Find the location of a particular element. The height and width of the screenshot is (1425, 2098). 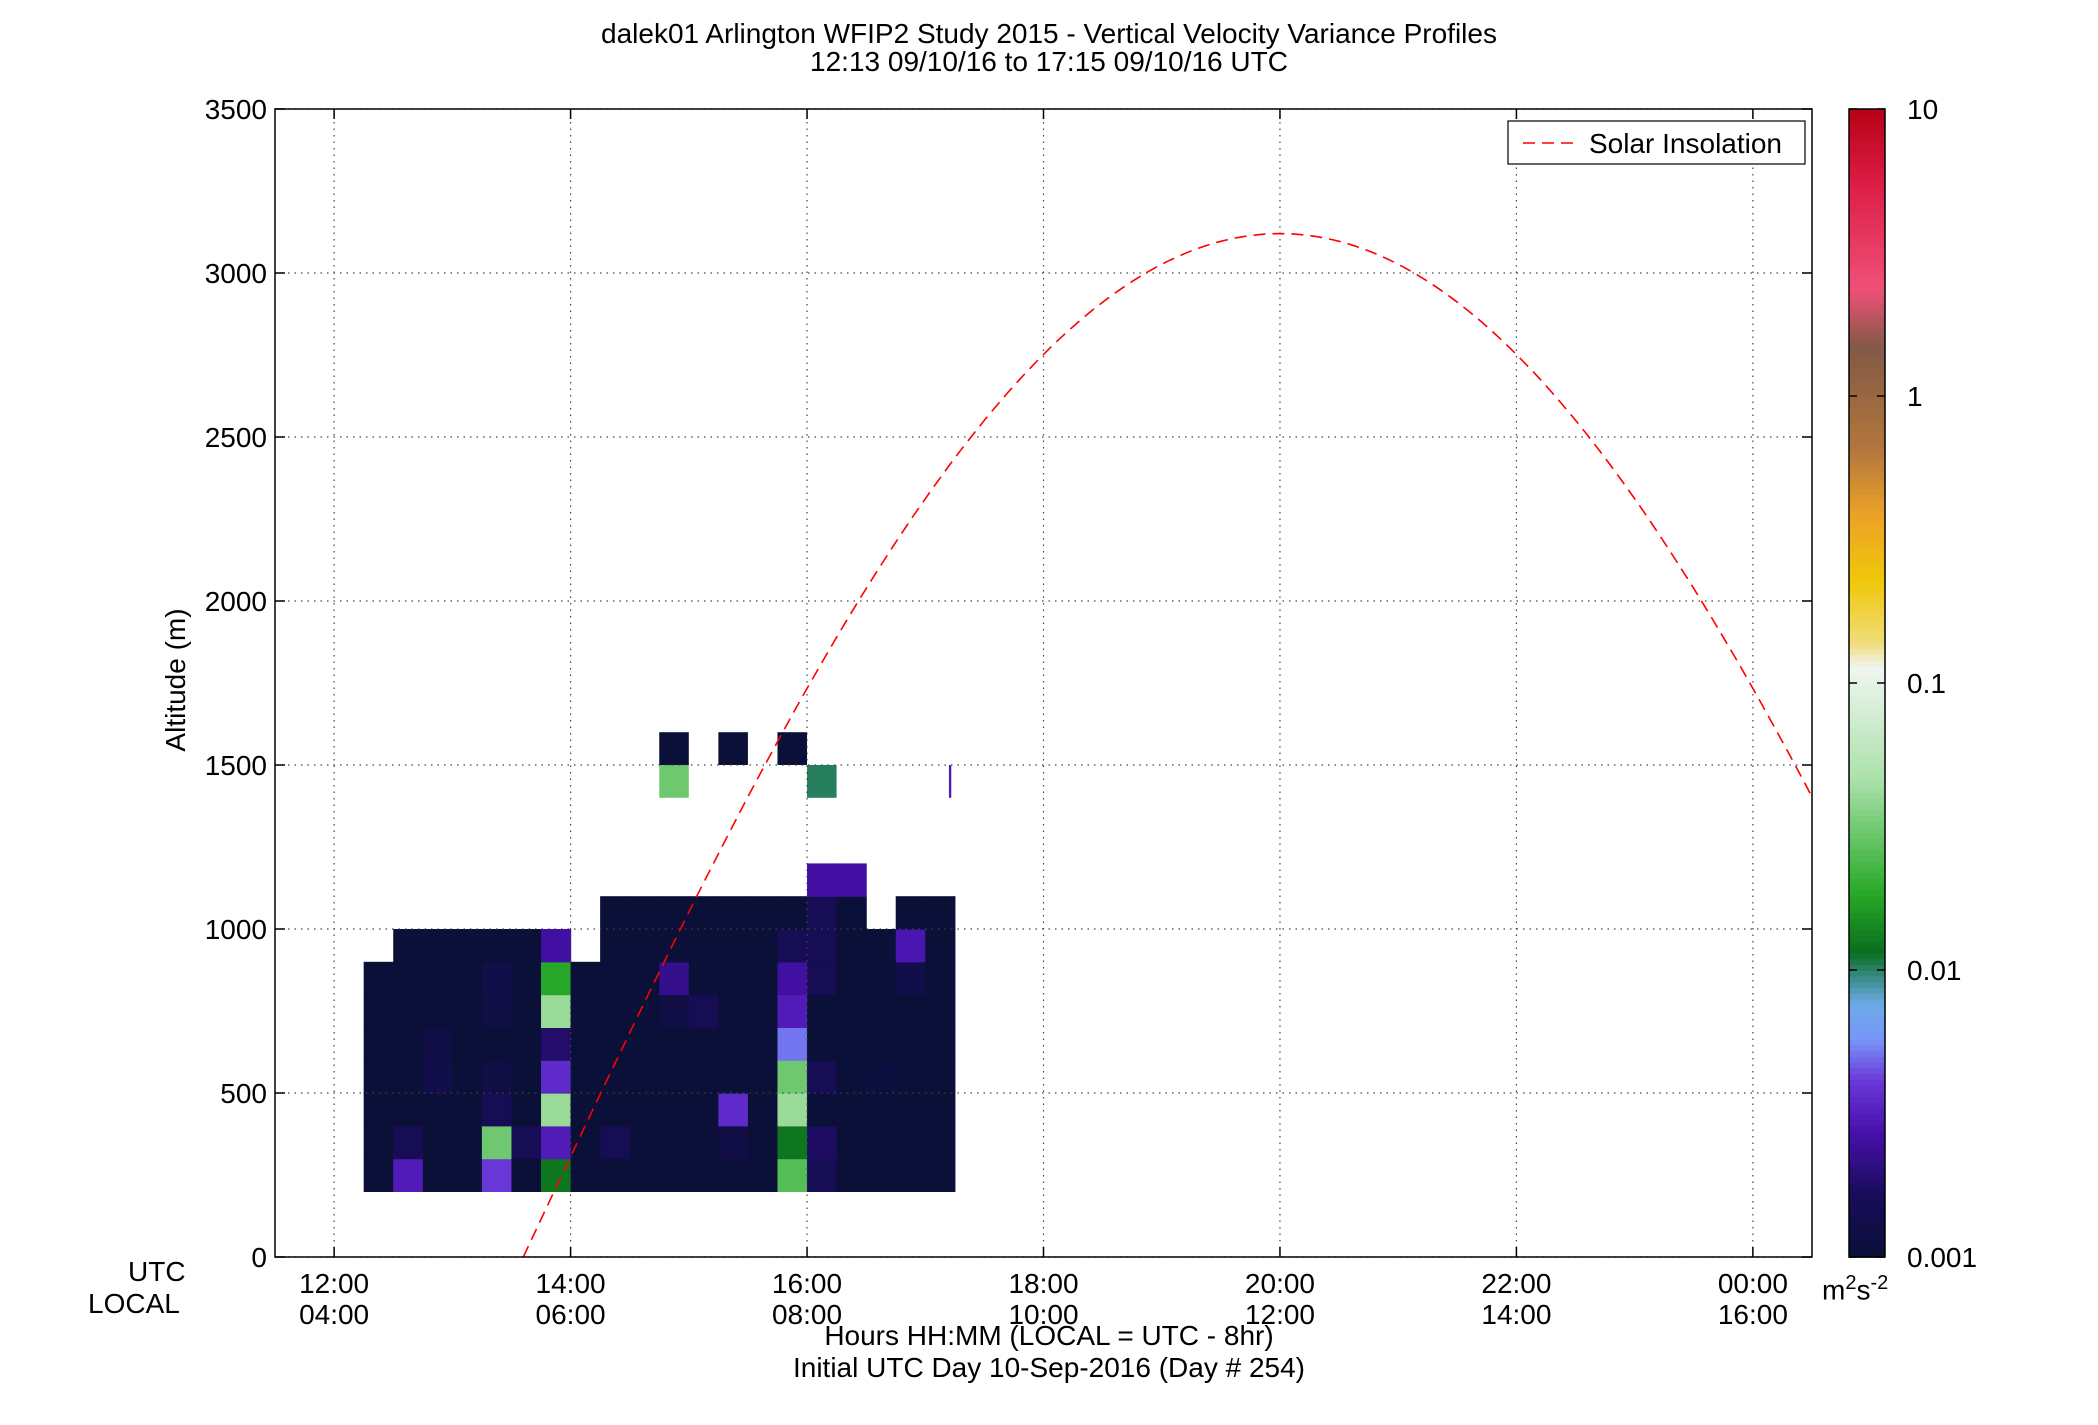

x-tick-label-utc: 18:00 is located at coordinates (1043, 1283).